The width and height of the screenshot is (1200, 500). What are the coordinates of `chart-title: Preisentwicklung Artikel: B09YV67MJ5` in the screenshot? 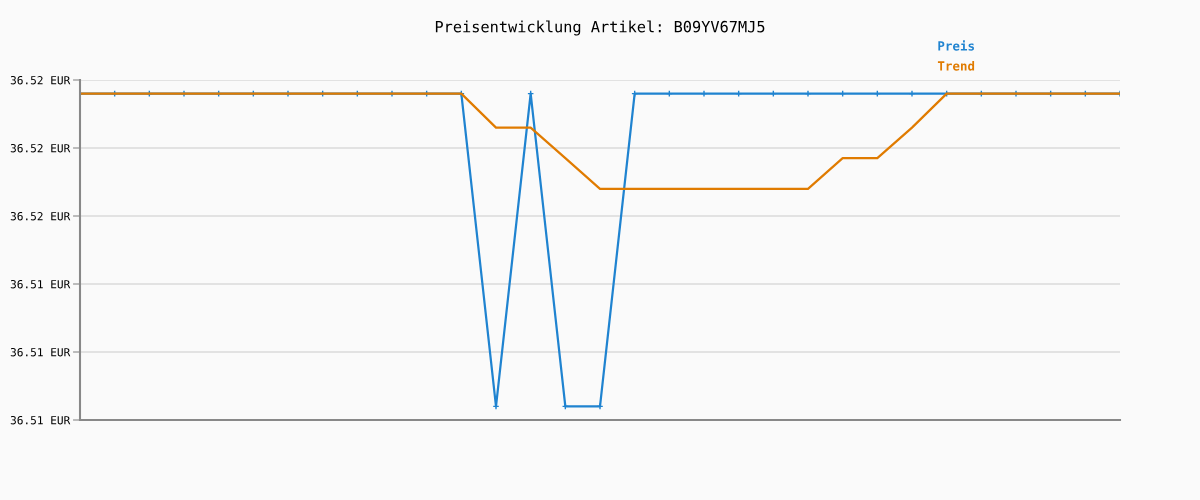 It's located at (600, 28).